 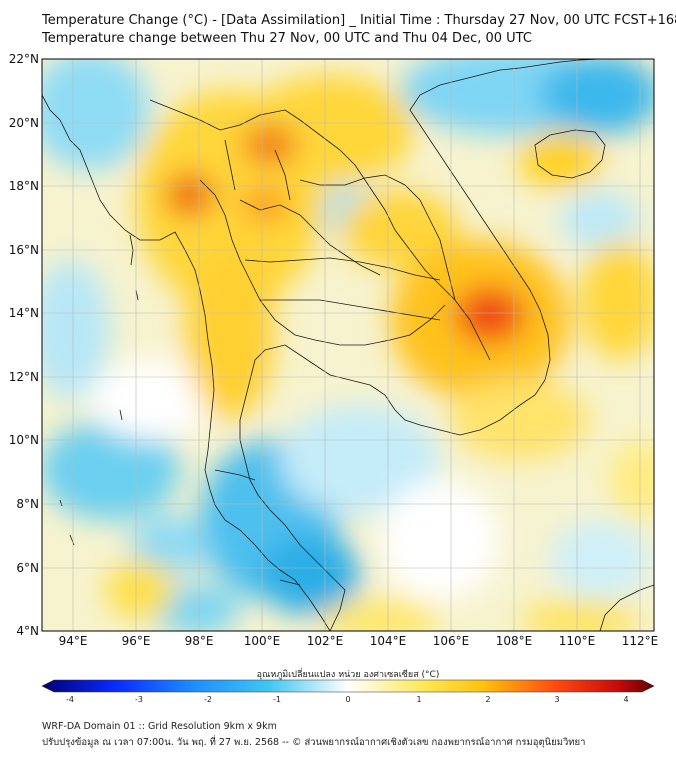 I want to click on colorbar-tick: 4, so click(x=625, y=699).